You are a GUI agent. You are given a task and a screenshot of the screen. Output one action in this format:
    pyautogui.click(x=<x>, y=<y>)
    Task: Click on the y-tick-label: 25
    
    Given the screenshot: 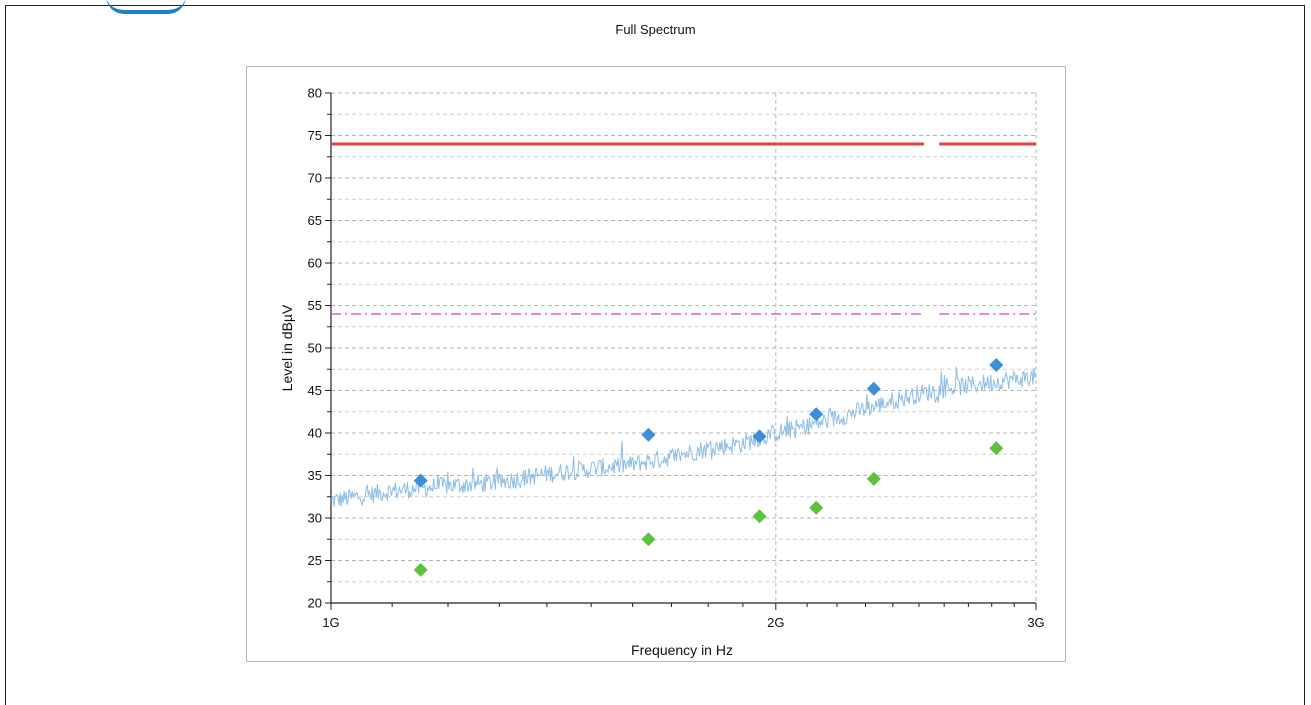 What is the action you would take?
    pyautogui.click(x=315, y=560)
    